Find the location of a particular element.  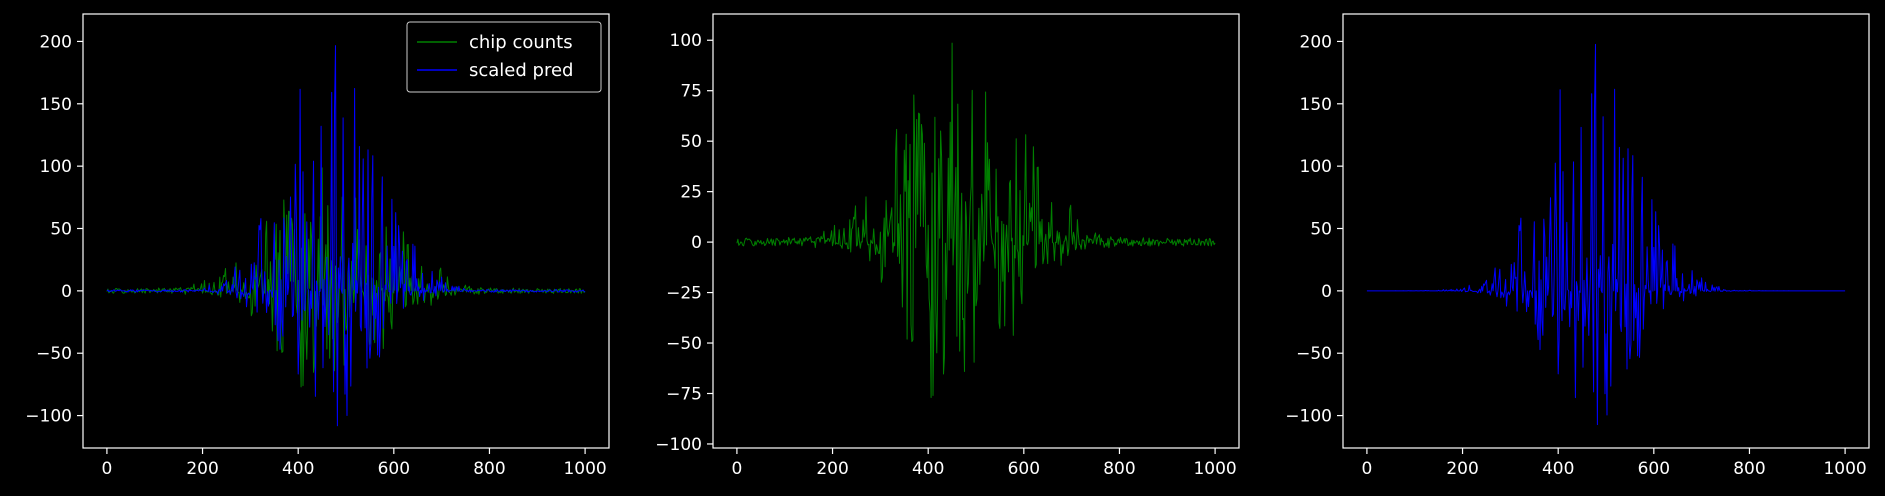

legend-label: scaled pred is located at coordinates (521, 70).